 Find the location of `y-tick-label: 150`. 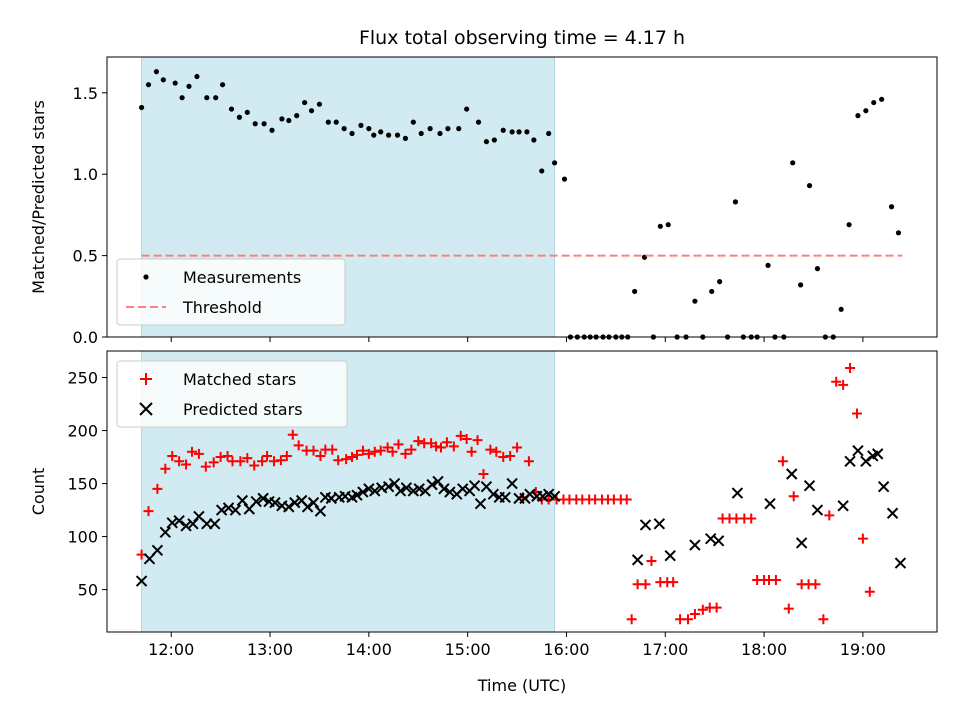

y-tick-label: 150 is located at coordinates (82, 484).